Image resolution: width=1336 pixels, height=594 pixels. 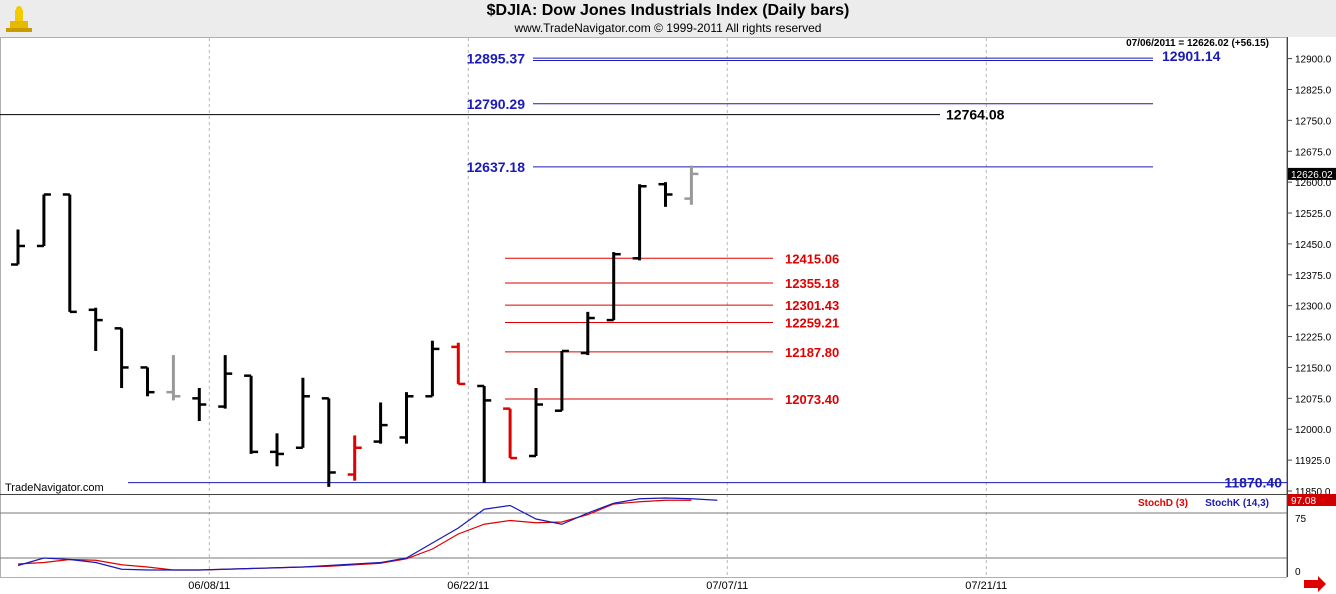 What do you see at coordinates (812, 258) in the screenshot?
I see `level-label: 12415.06` at bounding box center [812, 258].